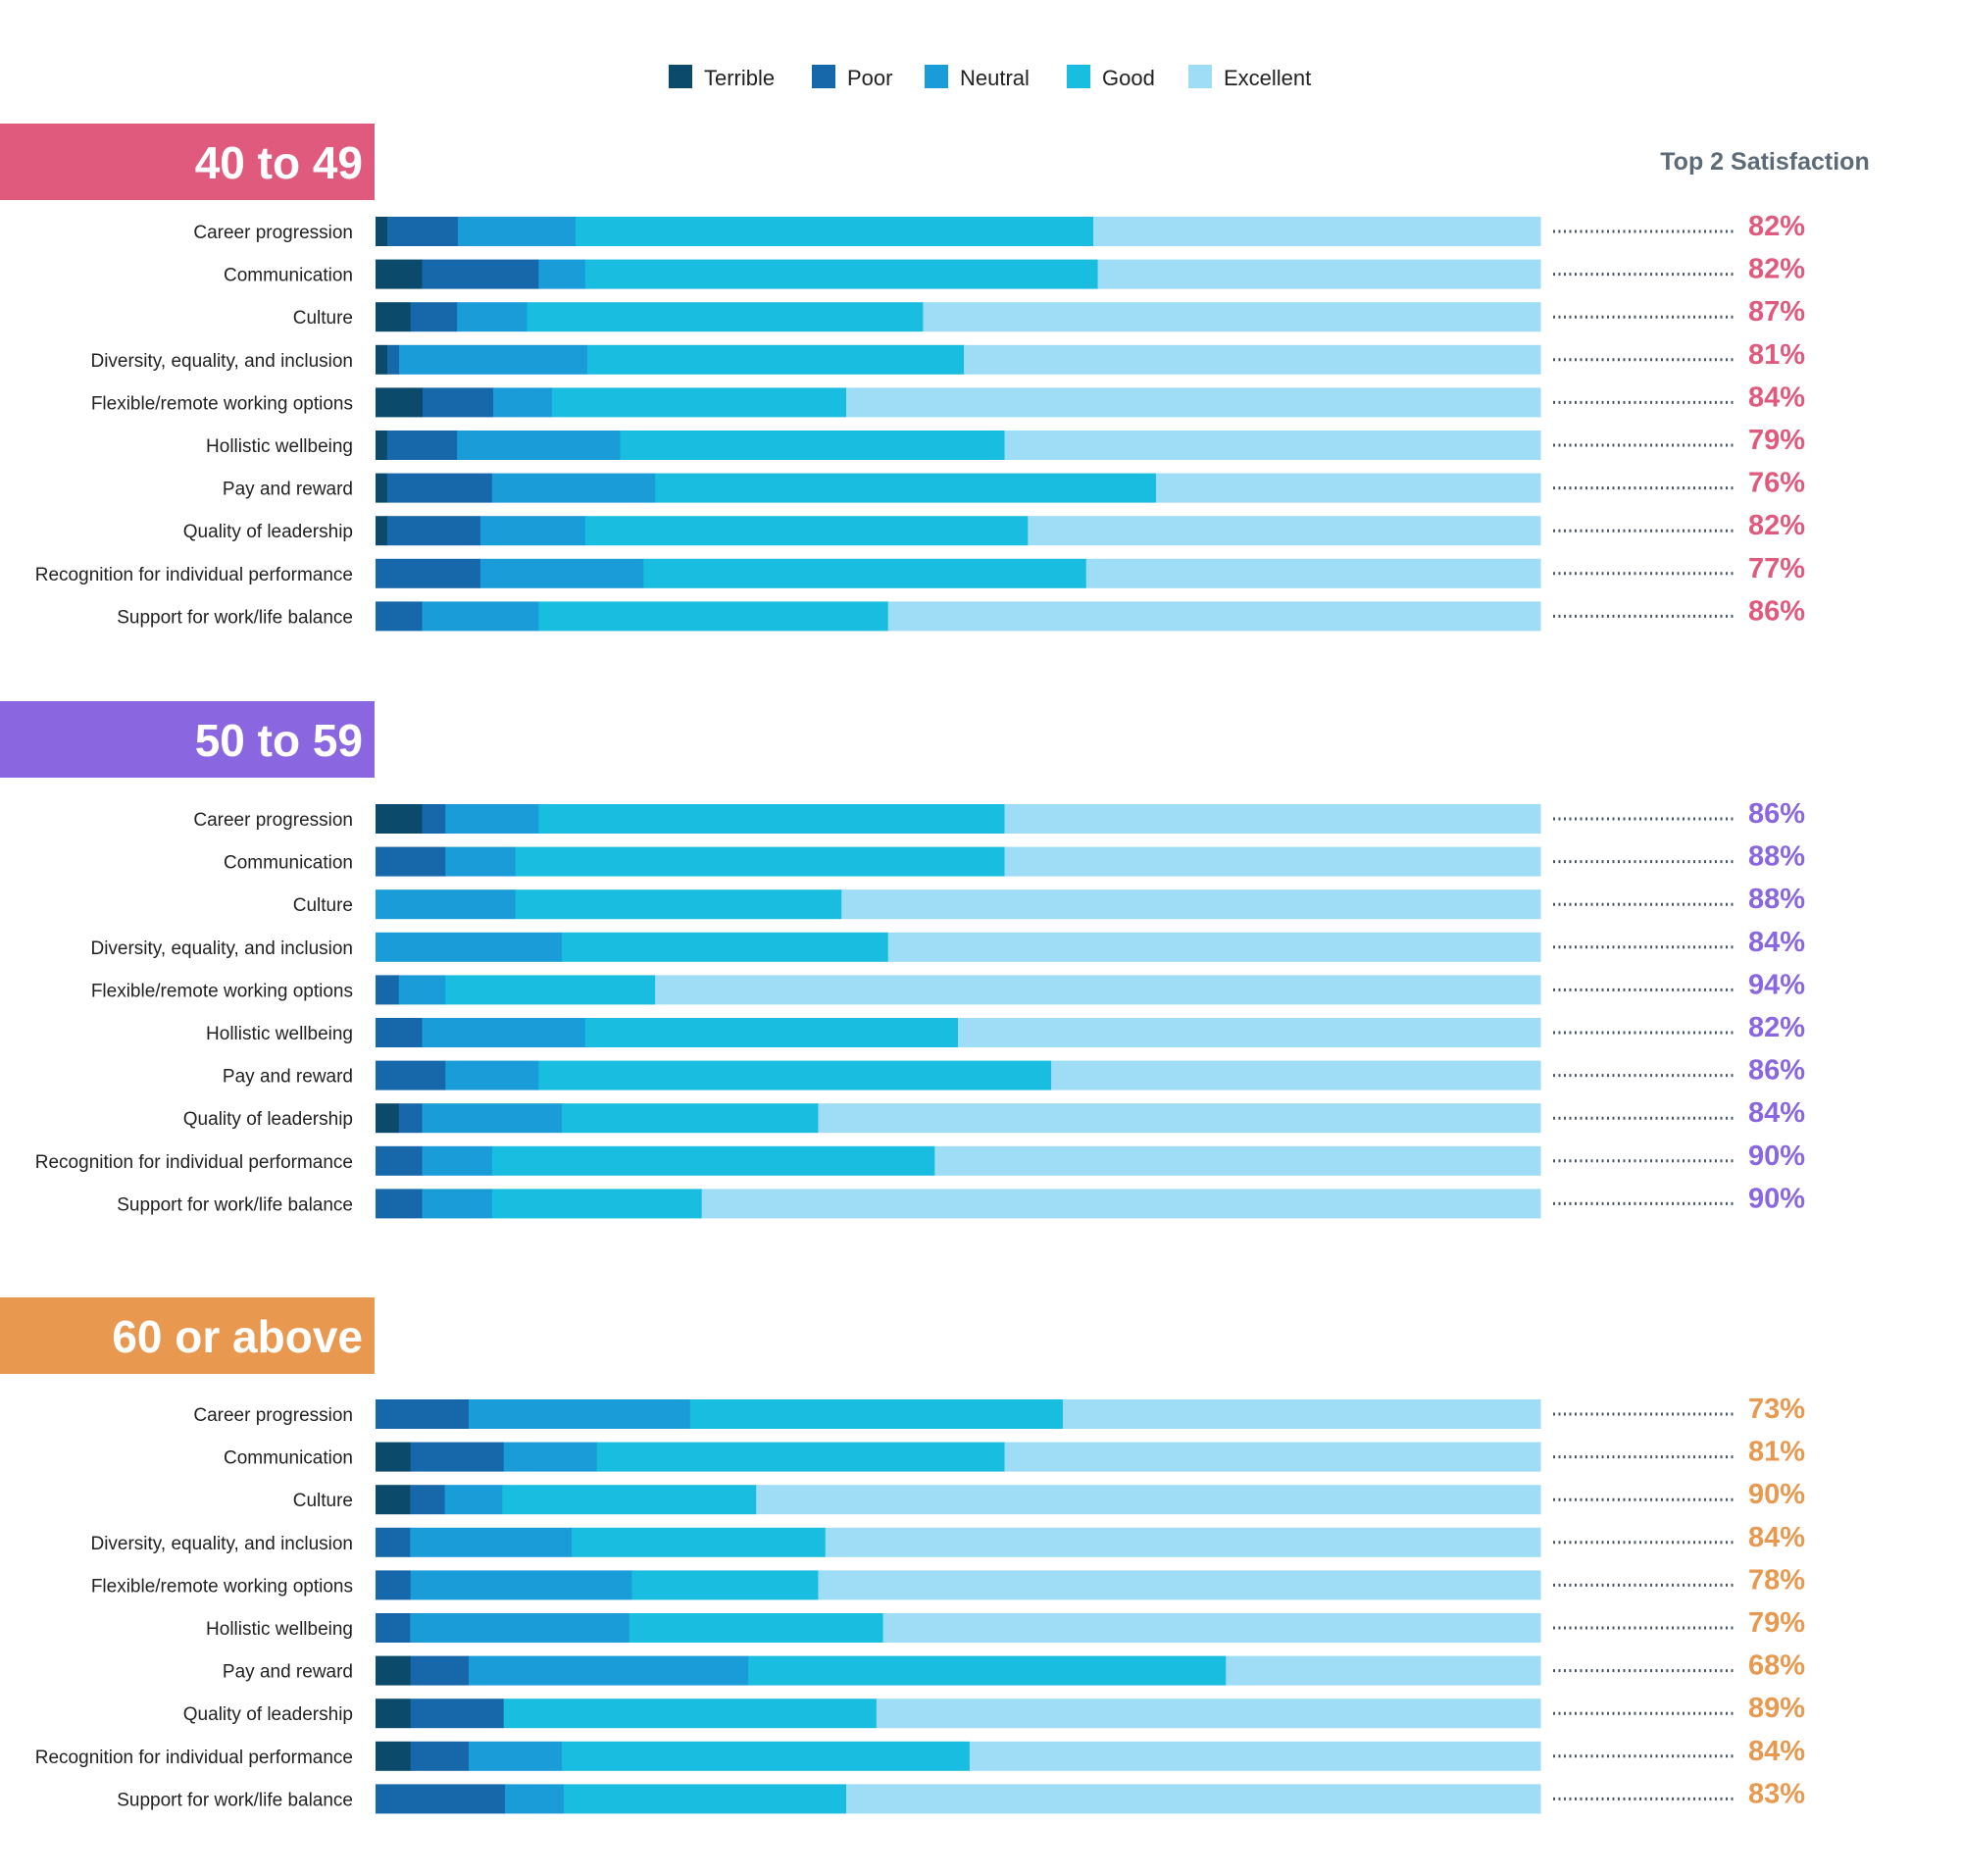 The image size is (1961, 1876). I want to click on top2-value: 79%, so click(1776, 1623).